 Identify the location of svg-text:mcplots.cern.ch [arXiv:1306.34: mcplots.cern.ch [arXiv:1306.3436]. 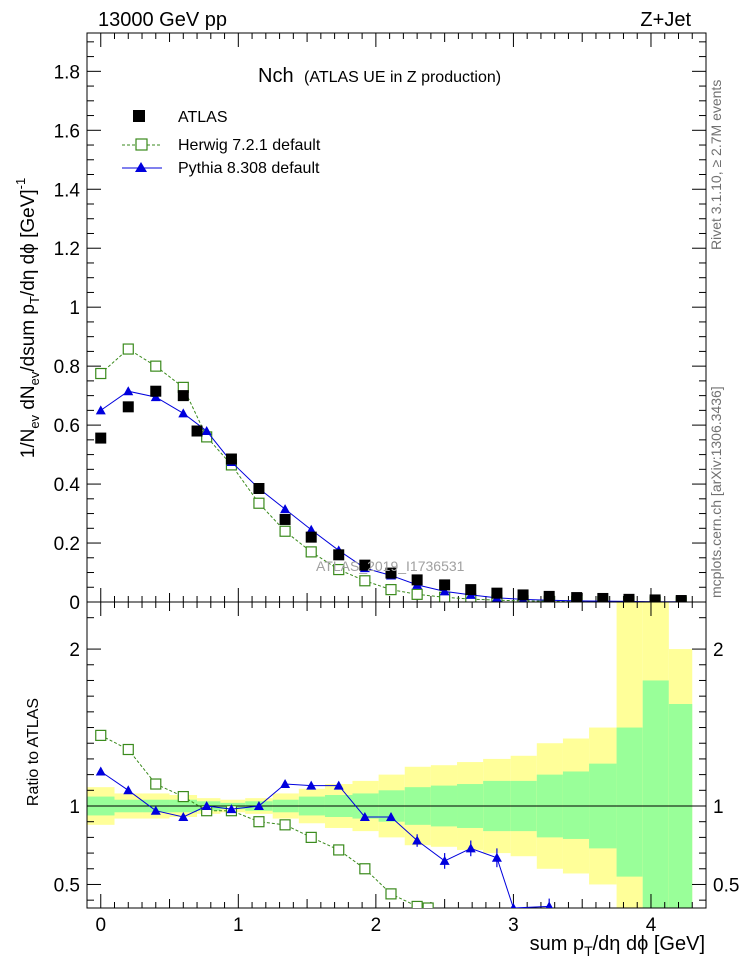
(716, 492).